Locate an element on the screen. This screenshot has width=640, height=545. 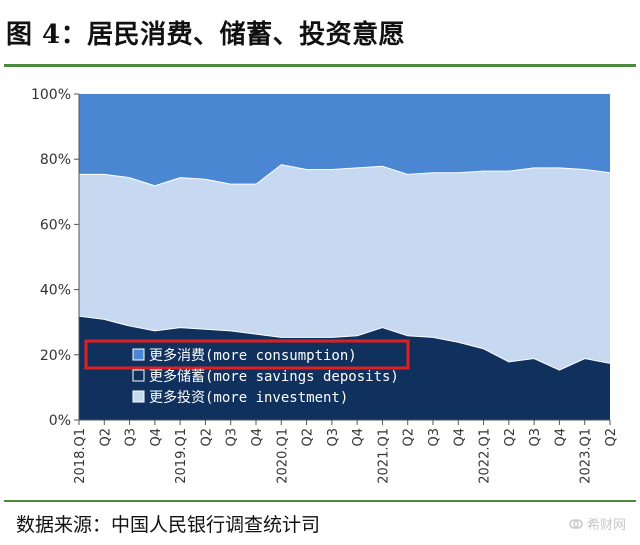
watermark-text: 希财网 is located at coordinates (606, 525).